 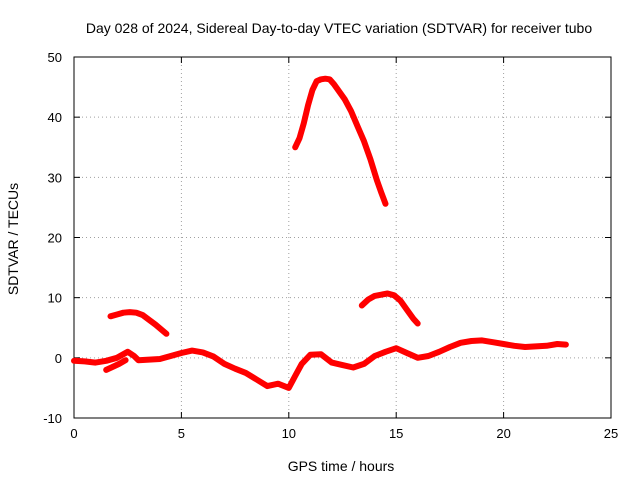 I want to click on x-tick-label: 10, so click(x=289, y=433).